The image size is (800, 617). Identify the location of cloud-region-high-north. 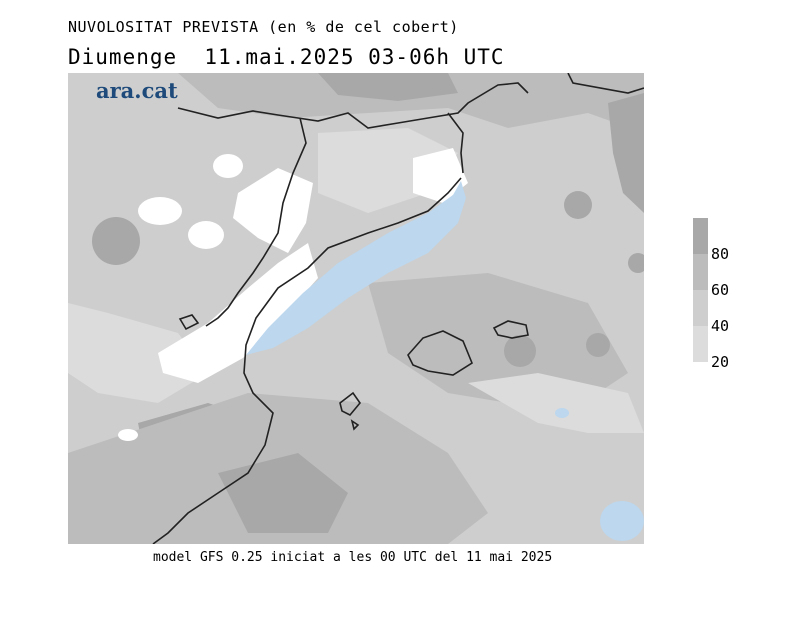
(411, 103).